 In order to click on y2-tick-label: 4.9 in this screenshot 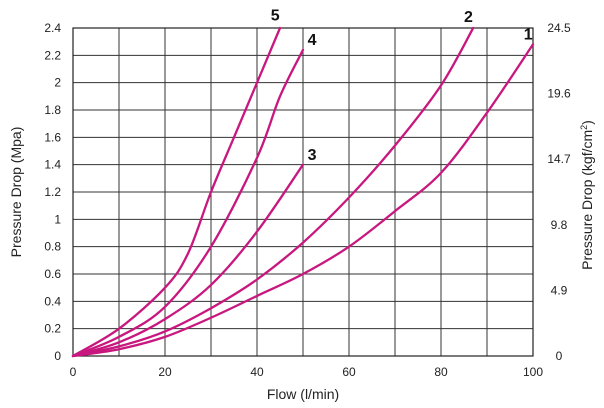, I will do `click(559, 290)`.